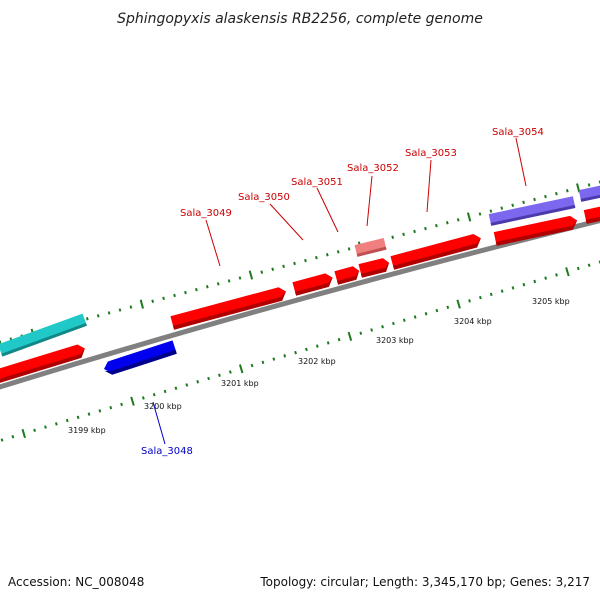 The image size is (600, 600). Describe the element at coordinates (240, 383) in the screenshot. I see `scale-label-3201: 3201 kbp` at that location.